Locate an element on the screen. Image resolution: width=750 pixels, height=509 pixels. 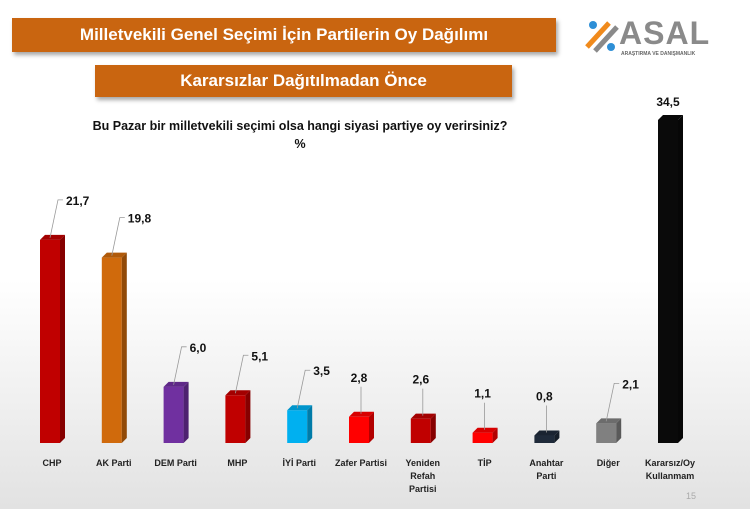
data-label: 2,8 is located at coordinates (359, 378).